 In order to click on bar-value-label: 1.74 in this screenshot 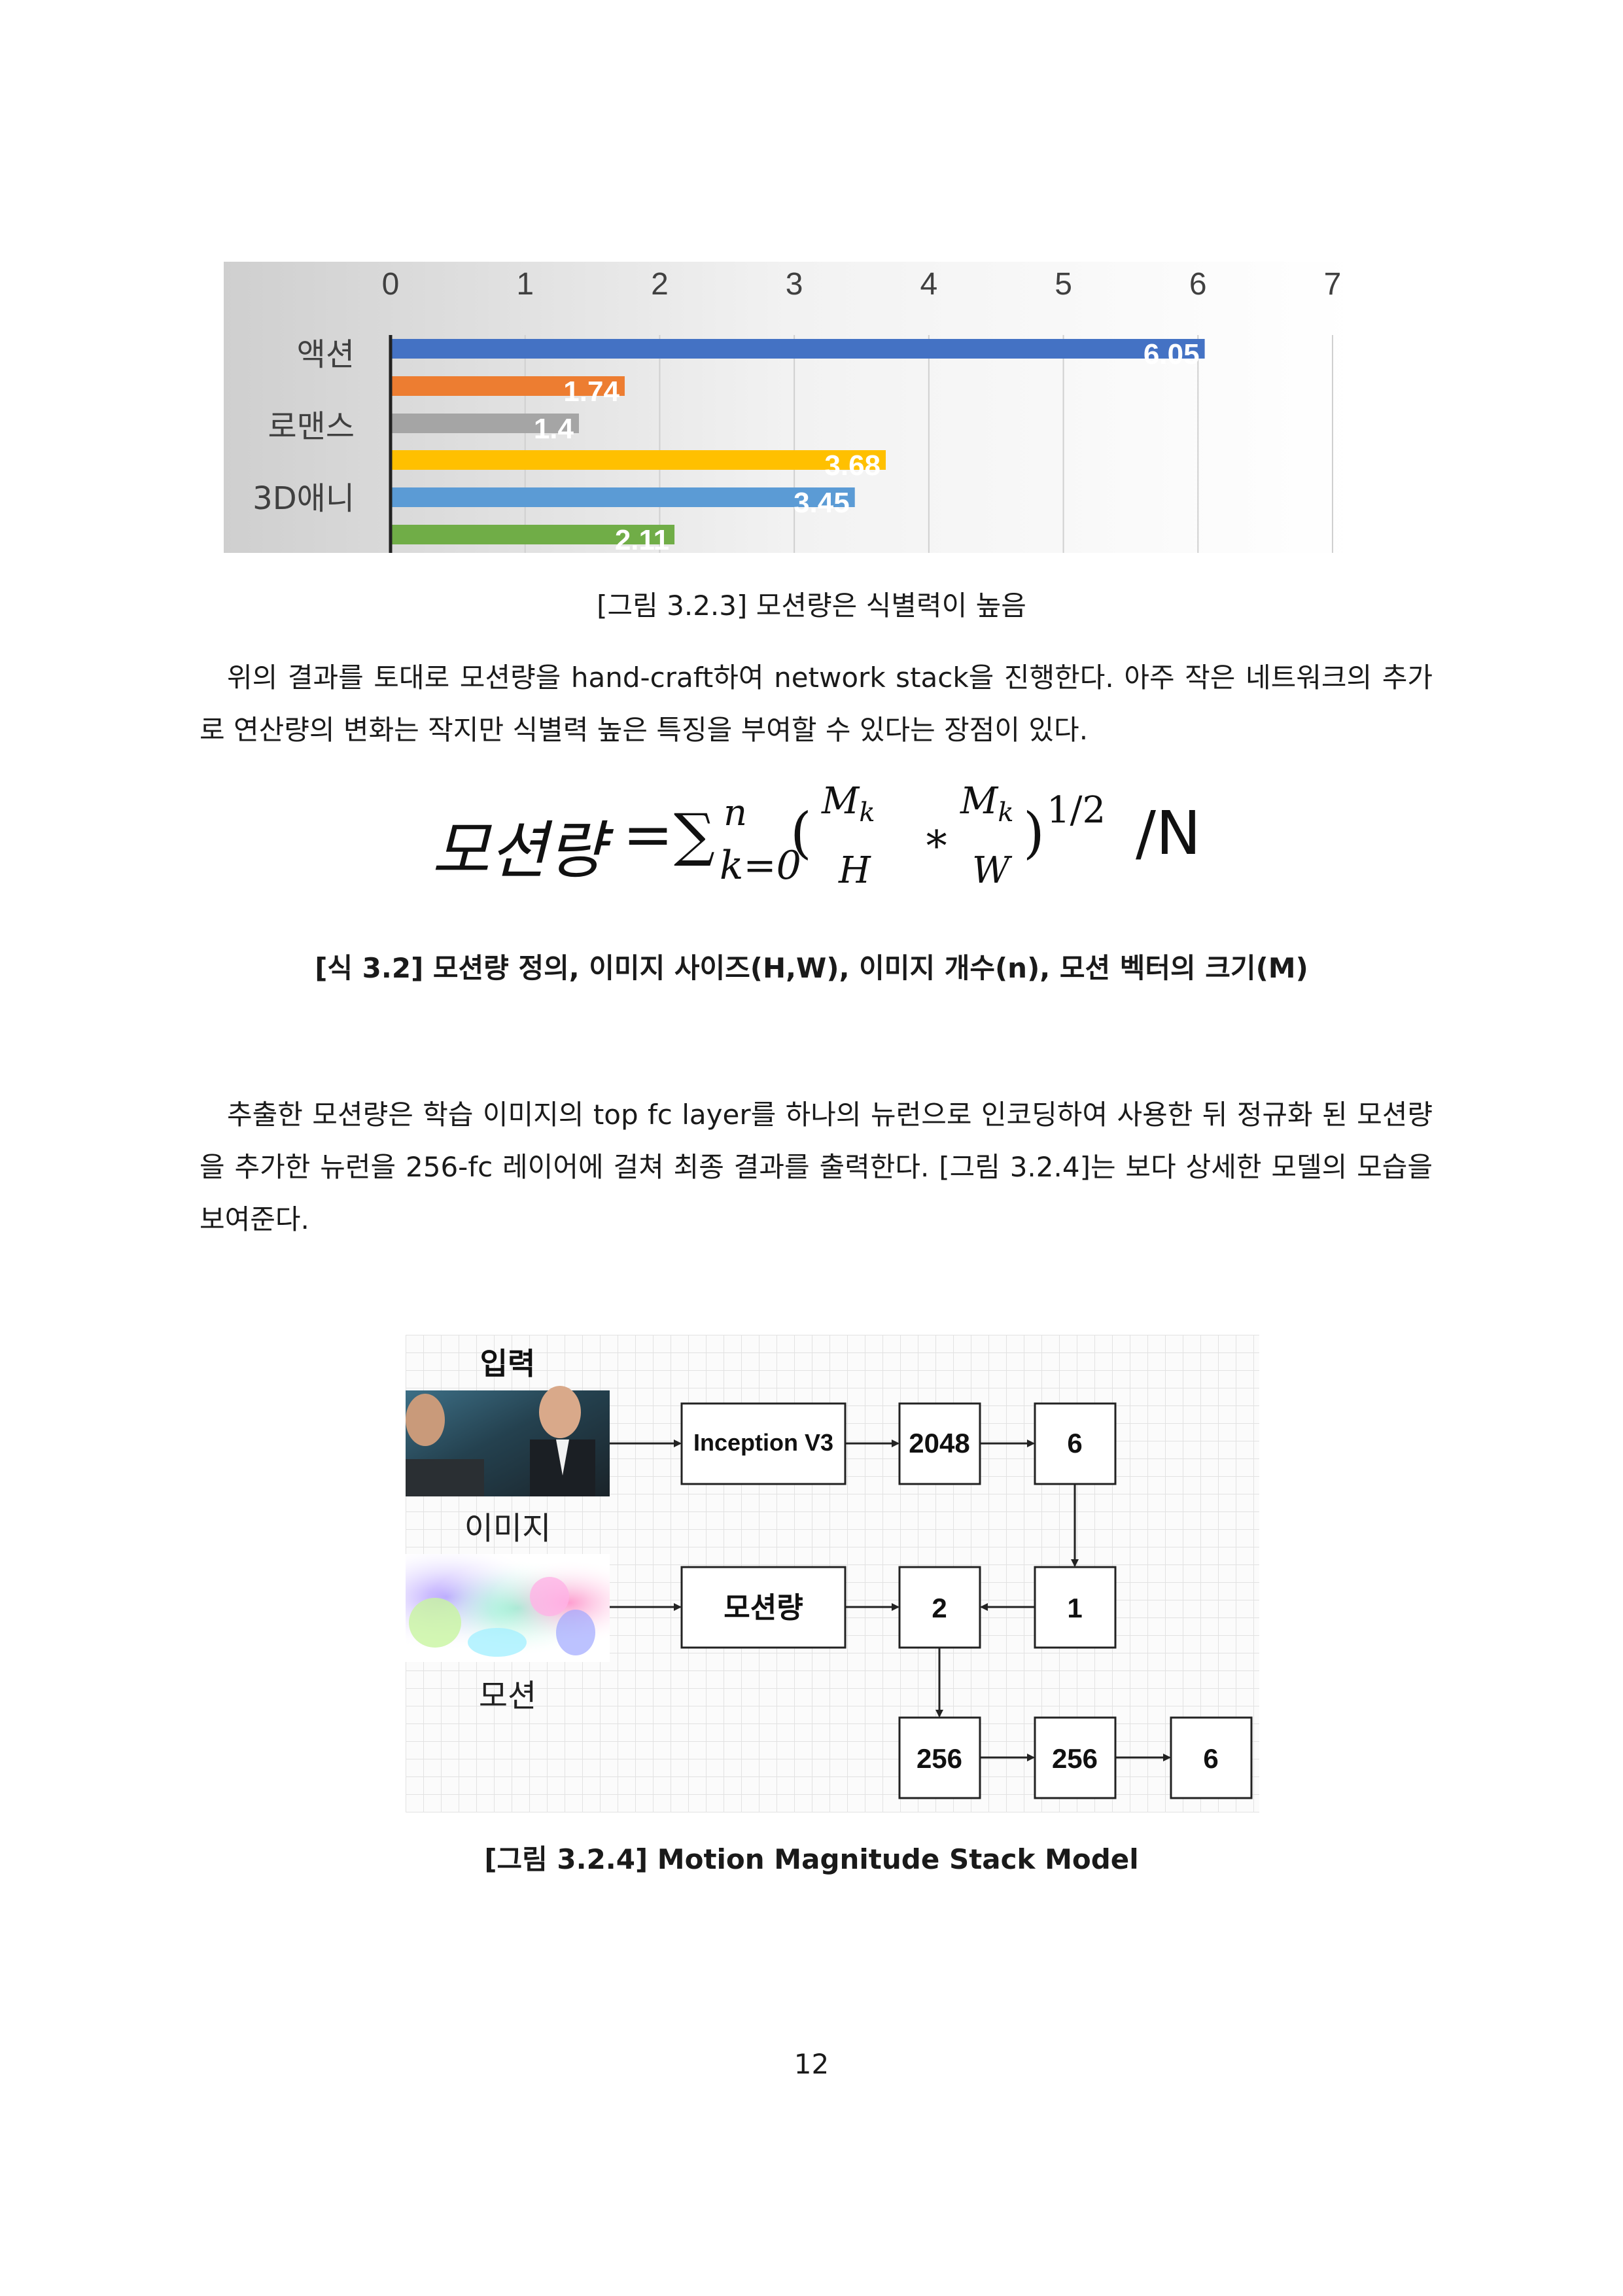, I will do `click(592, 392)`.